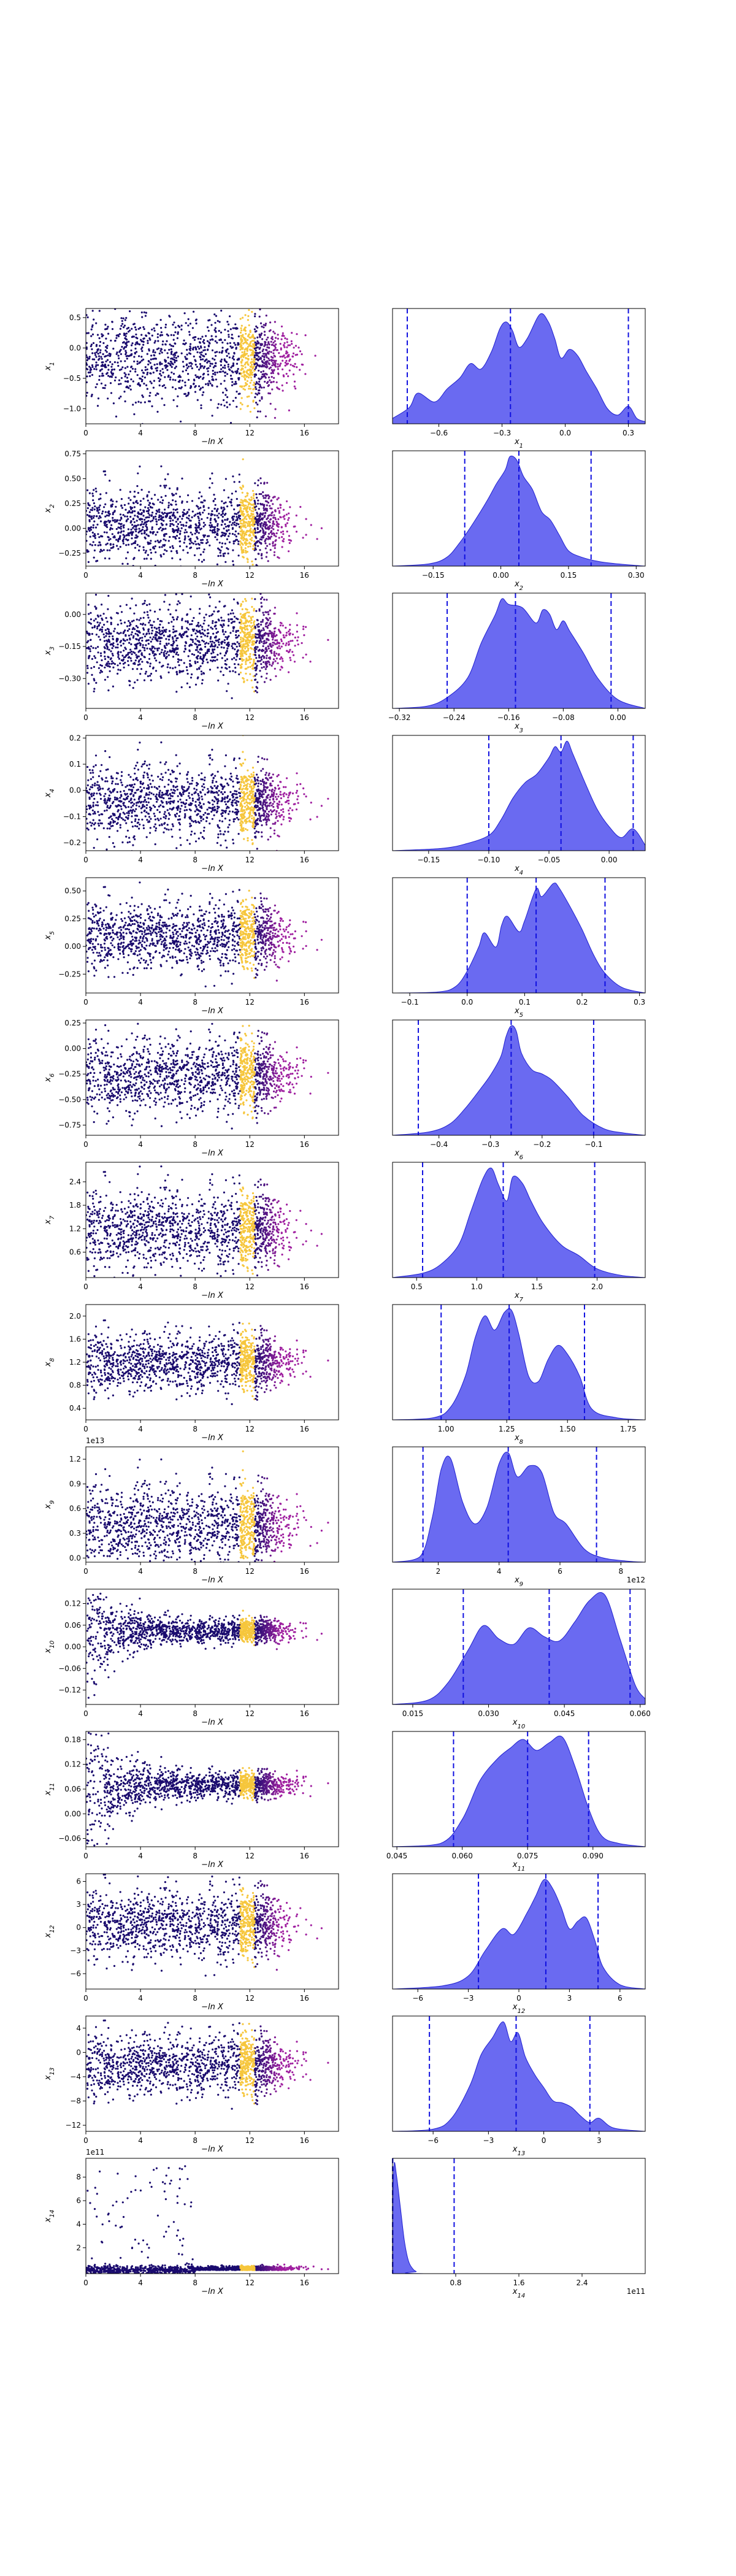  Describe the element at coordinates (628, 433) in the screenshot. I see `x-tick-label: 0.3` at that location.